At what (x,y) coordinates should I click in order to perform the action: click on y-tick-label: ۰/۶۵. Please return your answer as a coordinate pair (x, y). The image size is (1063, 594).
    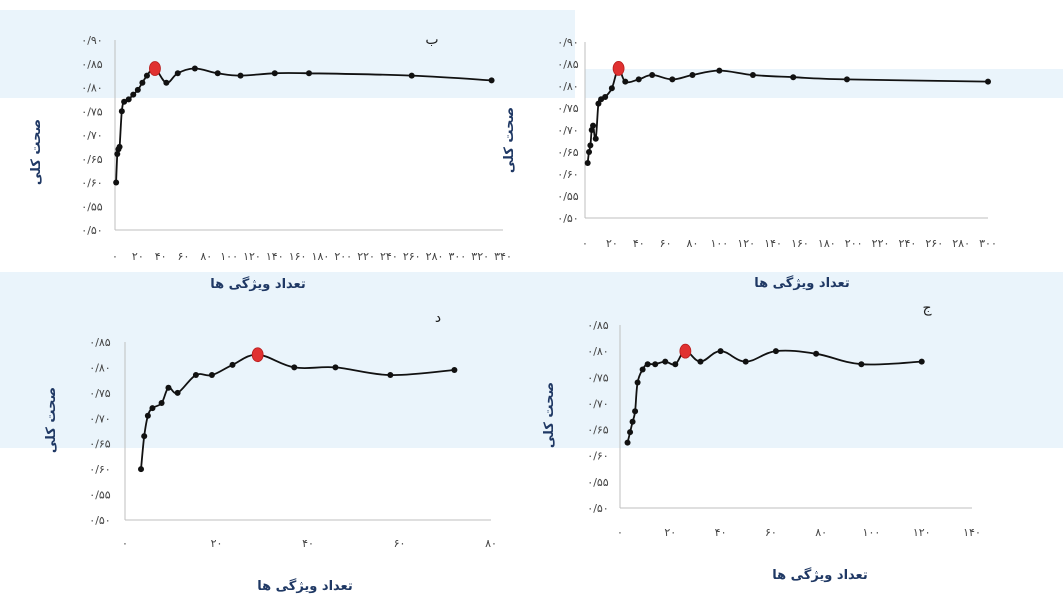
    Looking at the image, I should click on (568, 152).